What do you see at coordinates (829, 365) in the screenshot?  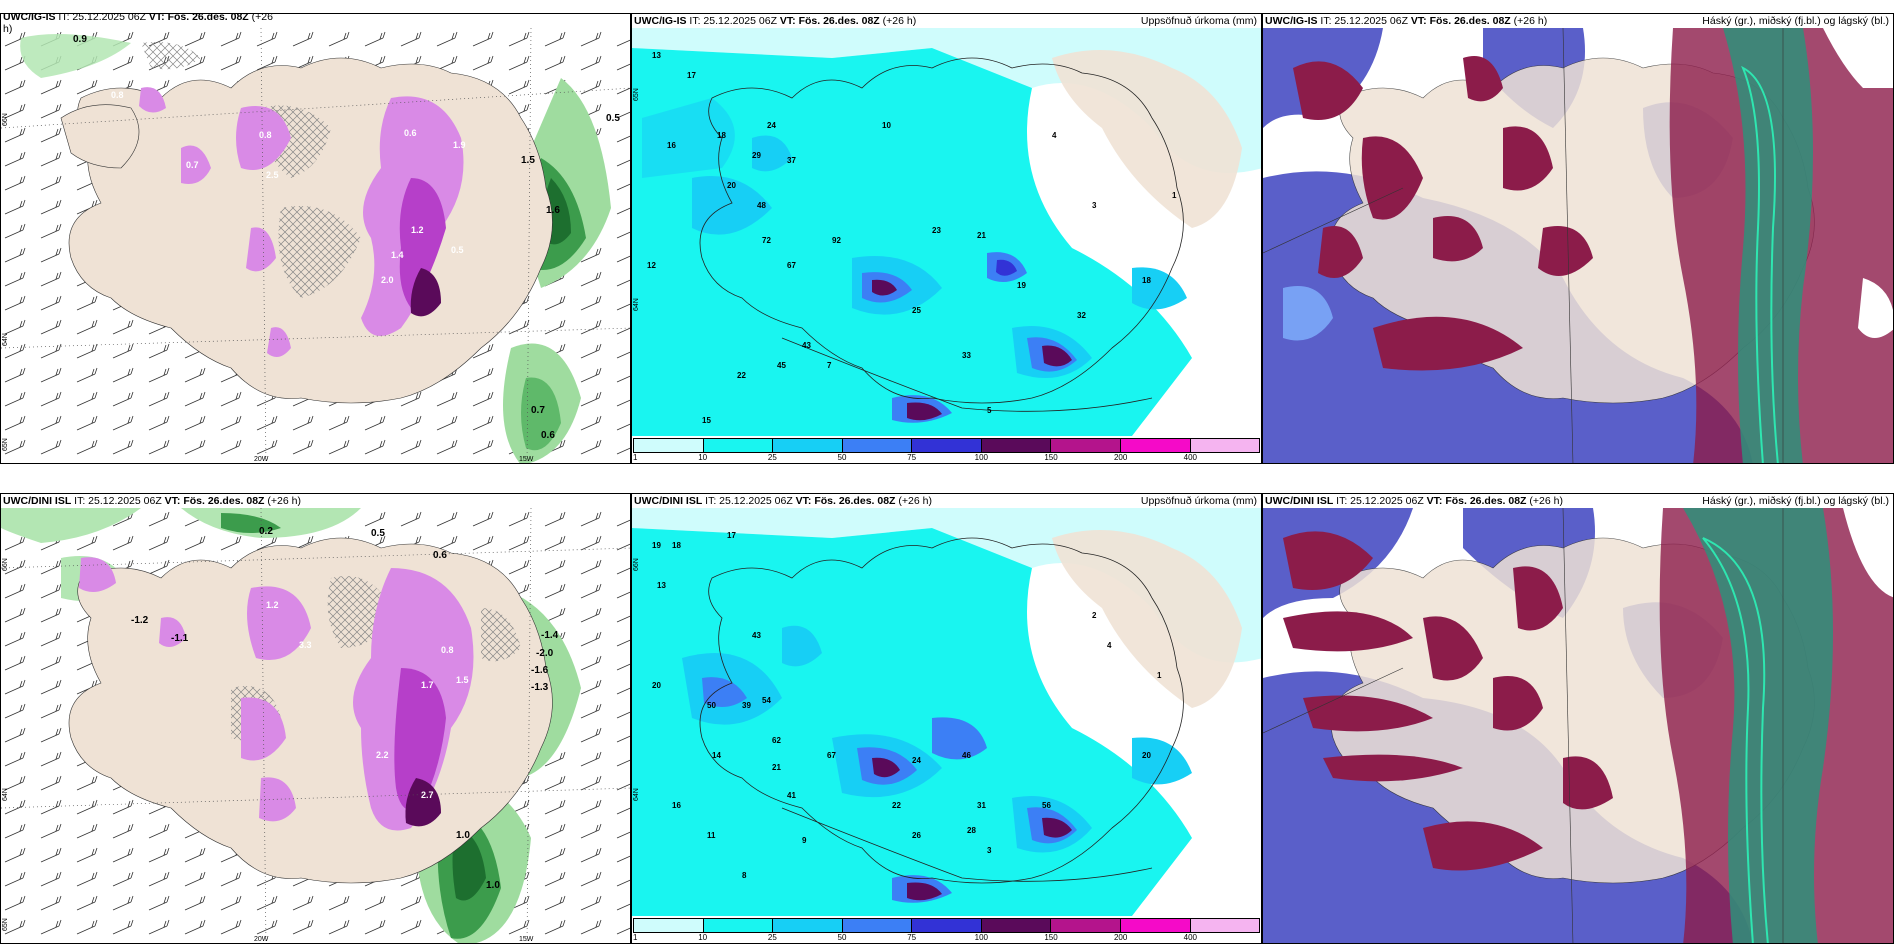 I see `precip-value: 7` at bounding box center [829, 365].